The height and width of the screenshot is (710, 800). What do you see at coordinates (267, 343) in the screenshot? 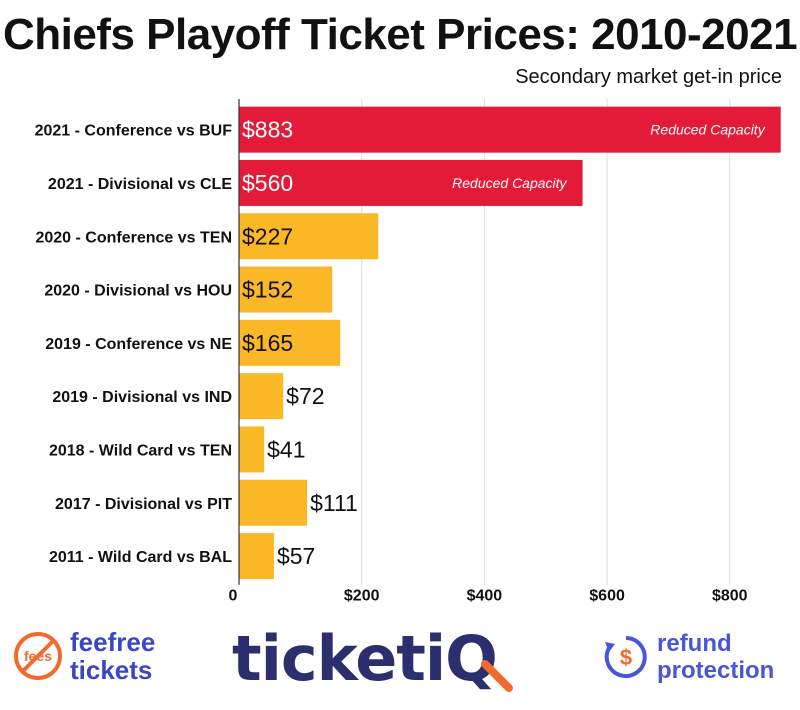
I see `value-label: $165` at bounding box center [267, 343].